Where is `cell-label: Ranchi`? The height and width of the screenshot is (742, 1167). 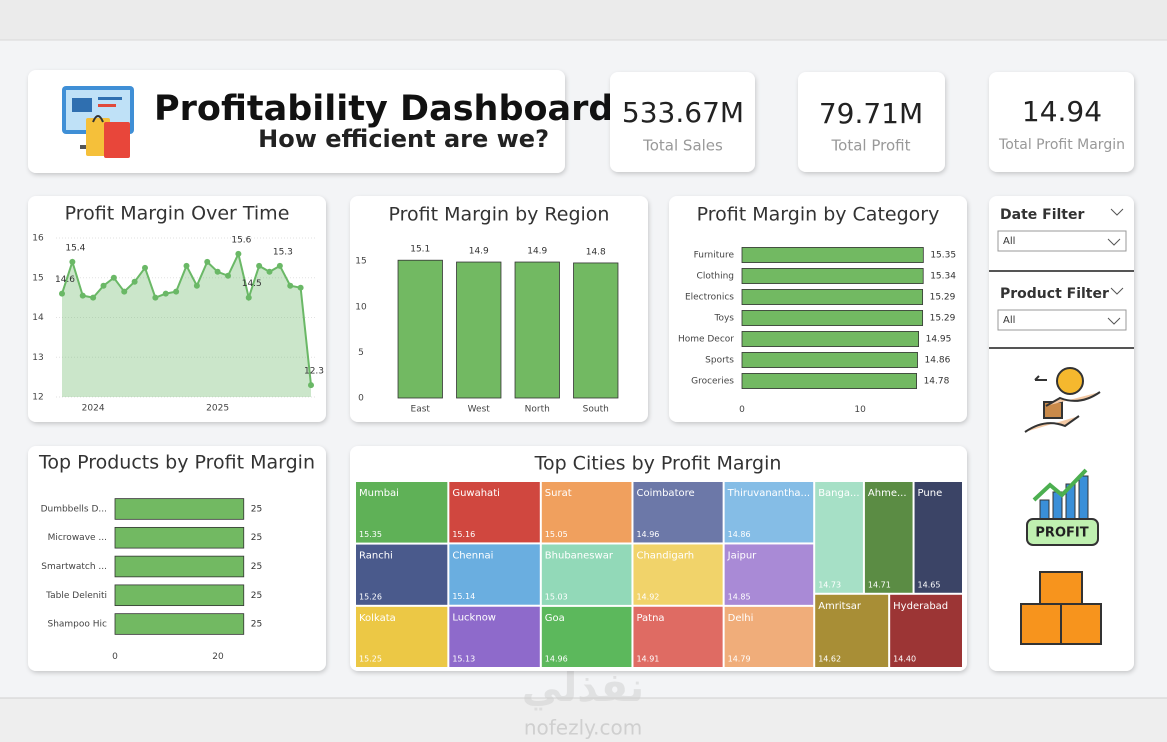
cell-label: Ranchi is located at coordinates (376, 556).